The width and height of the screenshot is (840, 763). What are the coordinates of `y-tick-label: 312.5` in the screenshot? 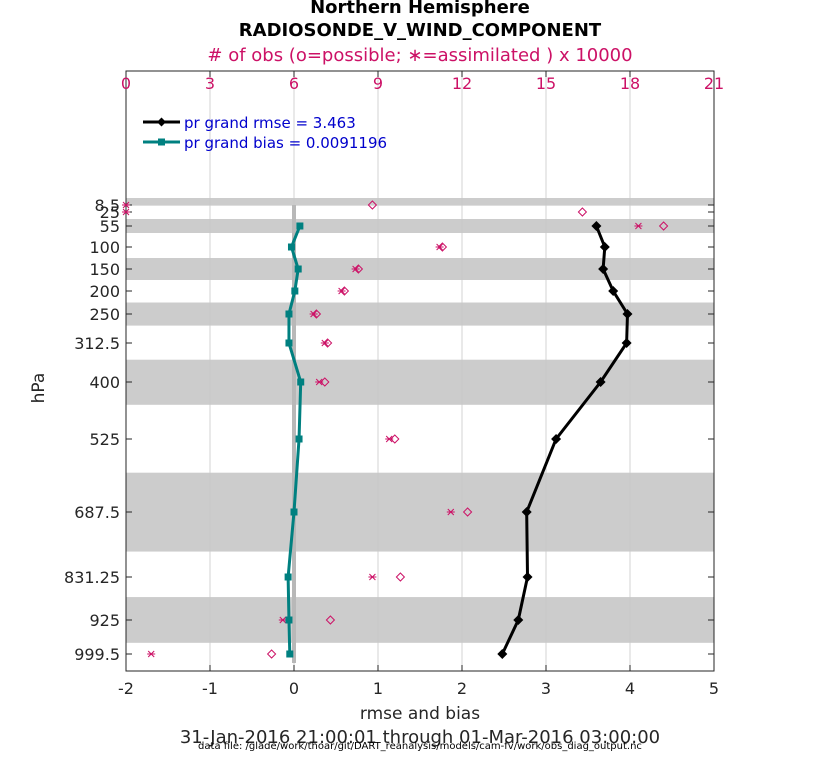 It's located at (97, 343).